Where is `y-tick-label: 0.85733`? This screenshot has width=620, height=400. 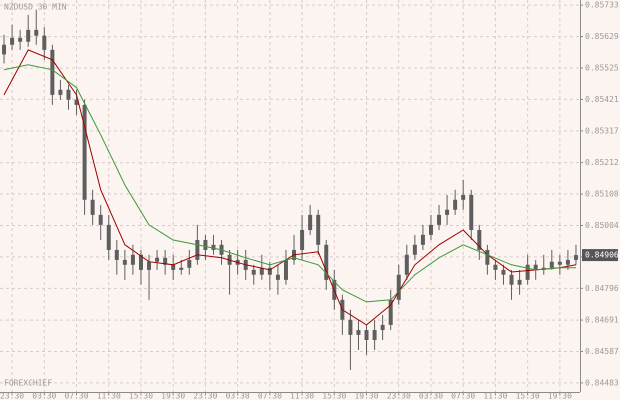 y-tick-label: 0.85733 is located at coordinates (602, 5).